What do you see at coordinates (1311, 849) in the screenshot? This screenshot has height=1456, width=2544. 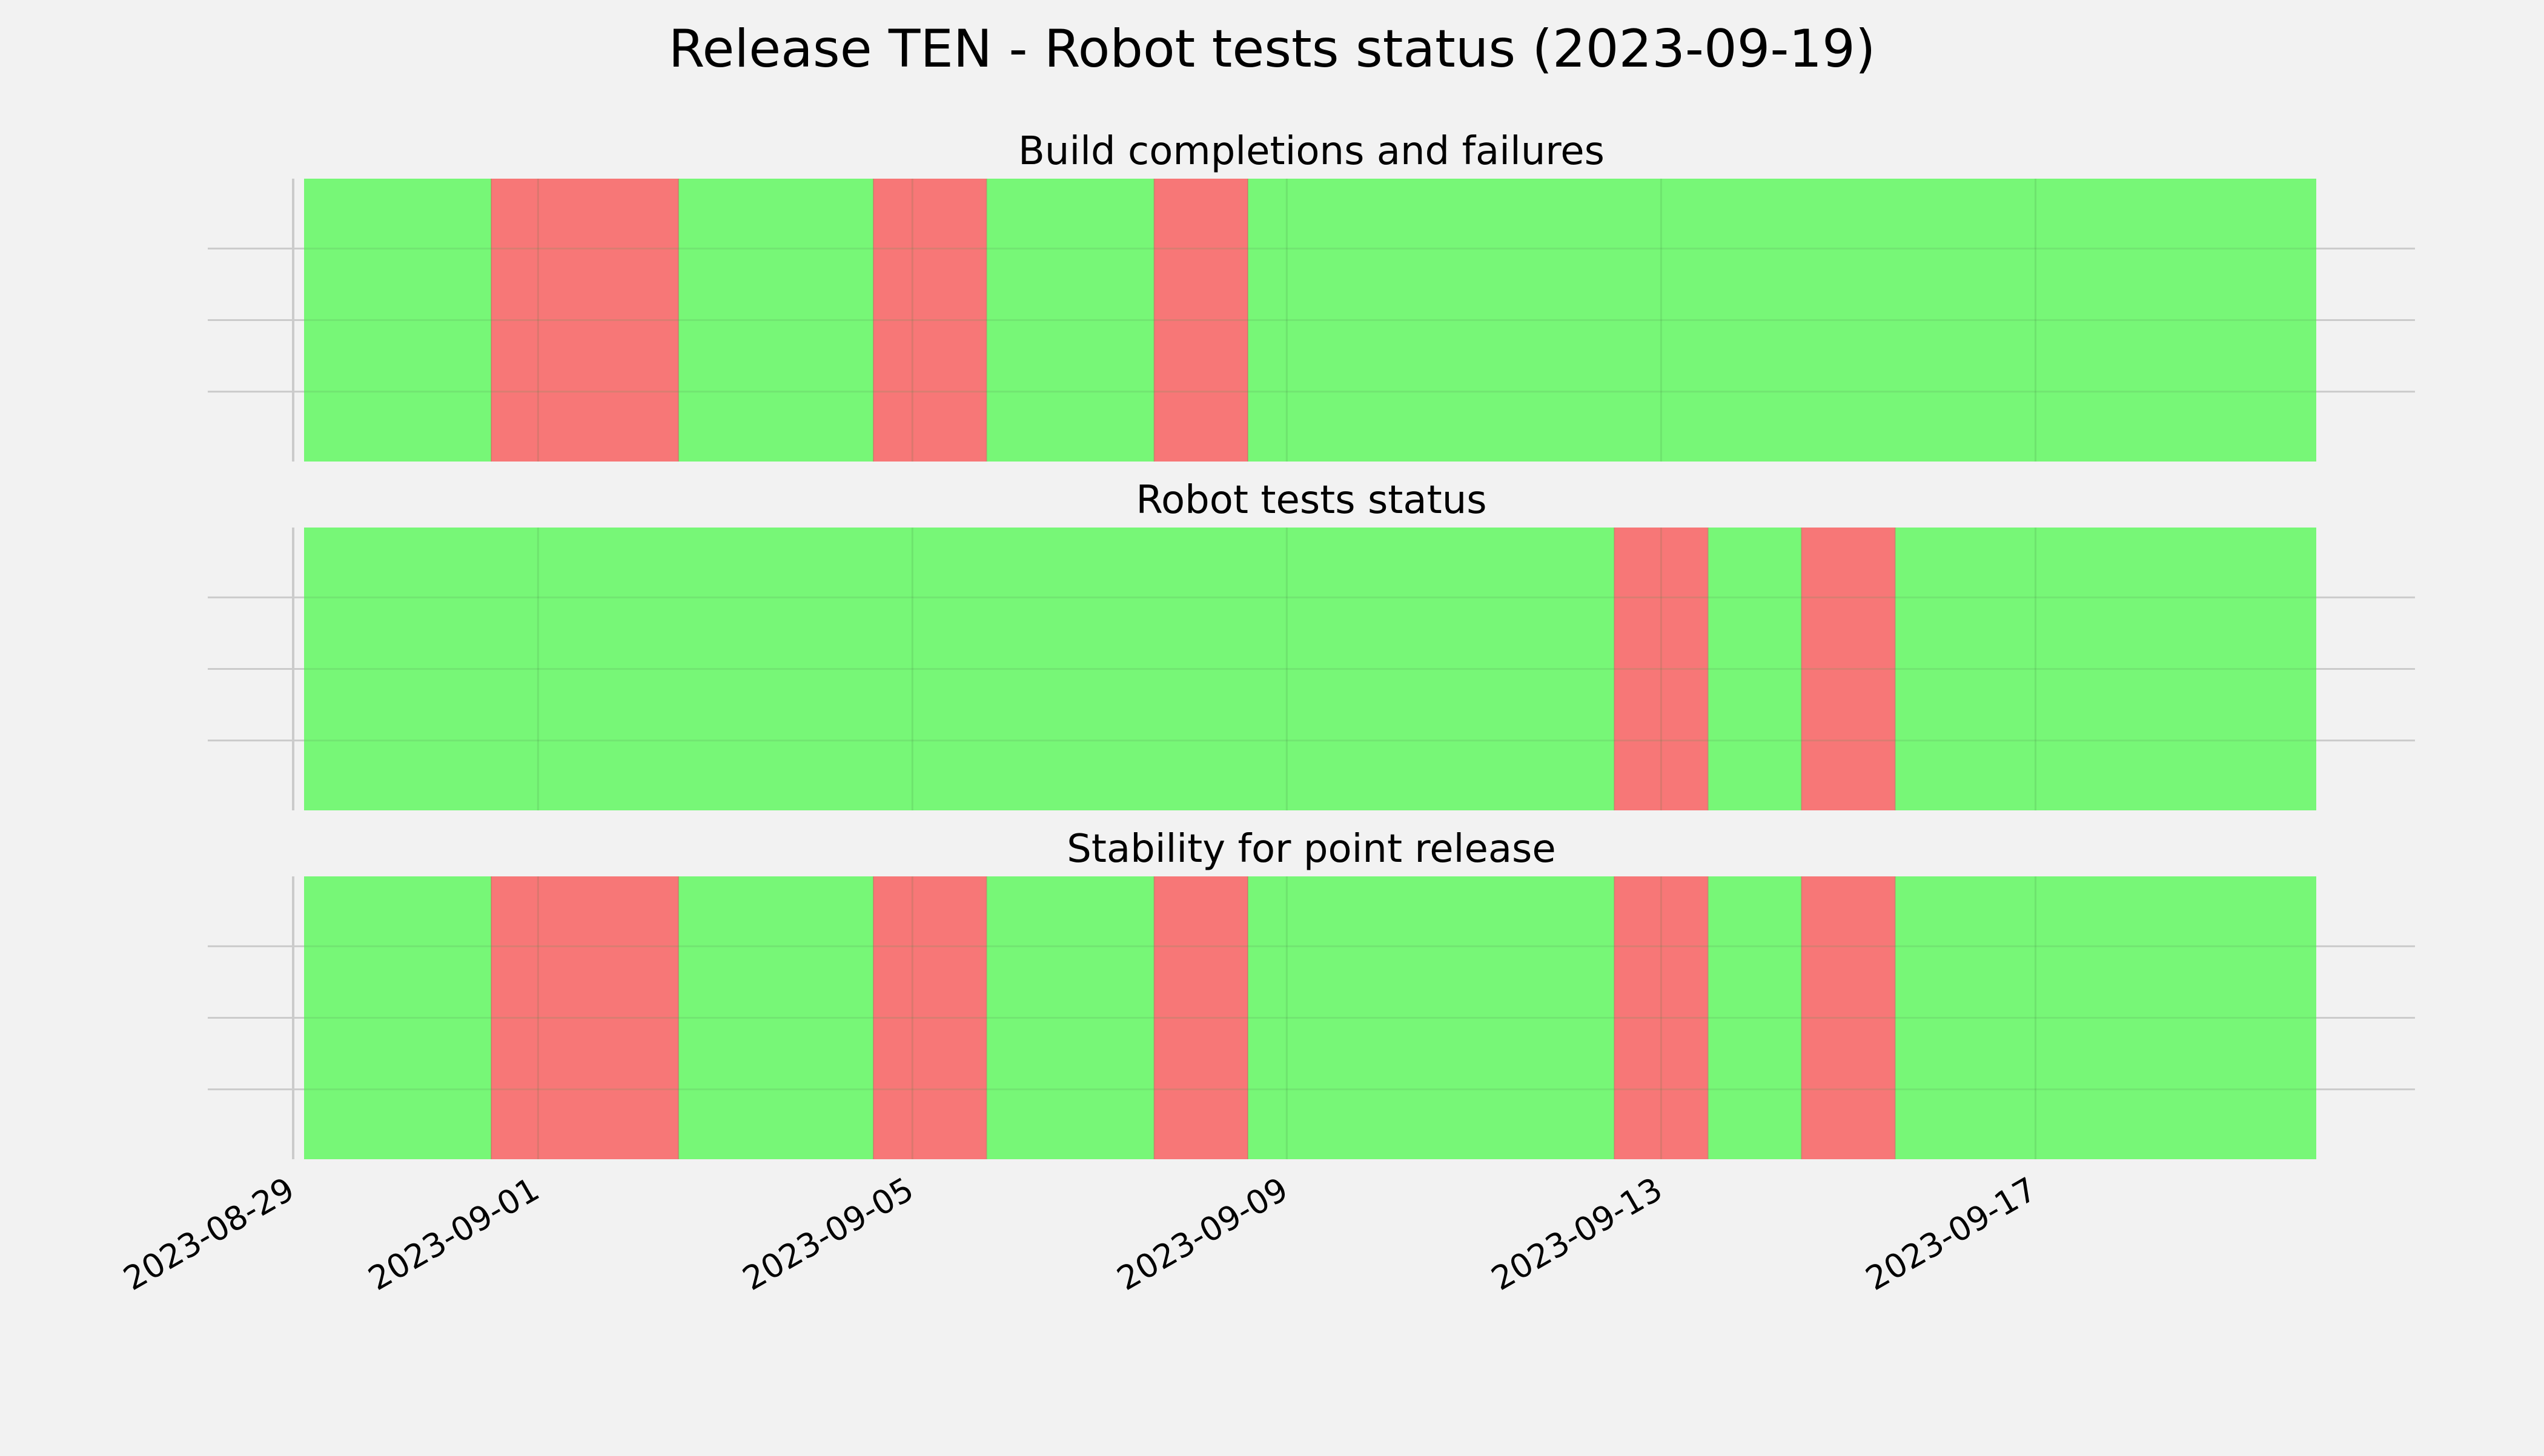 I see `panel-title: Stability for point release` at bounding box center [1311, 849].